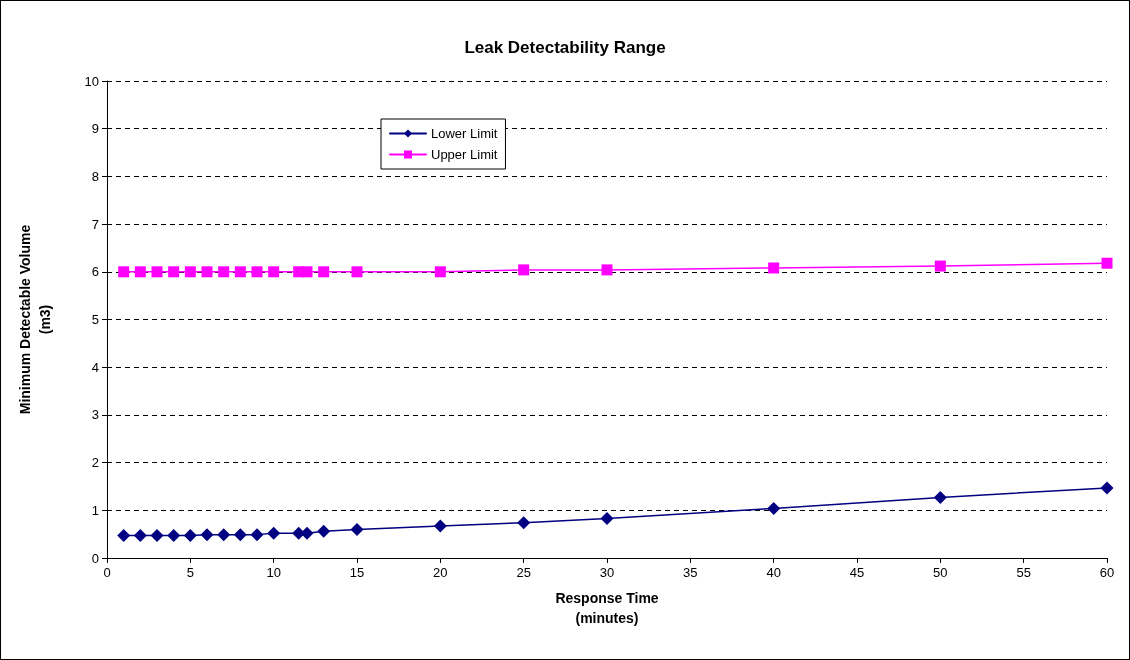 This screenshot has width=1130, height=660. I want to click on y-tick-label: 5, so click(95, 319).